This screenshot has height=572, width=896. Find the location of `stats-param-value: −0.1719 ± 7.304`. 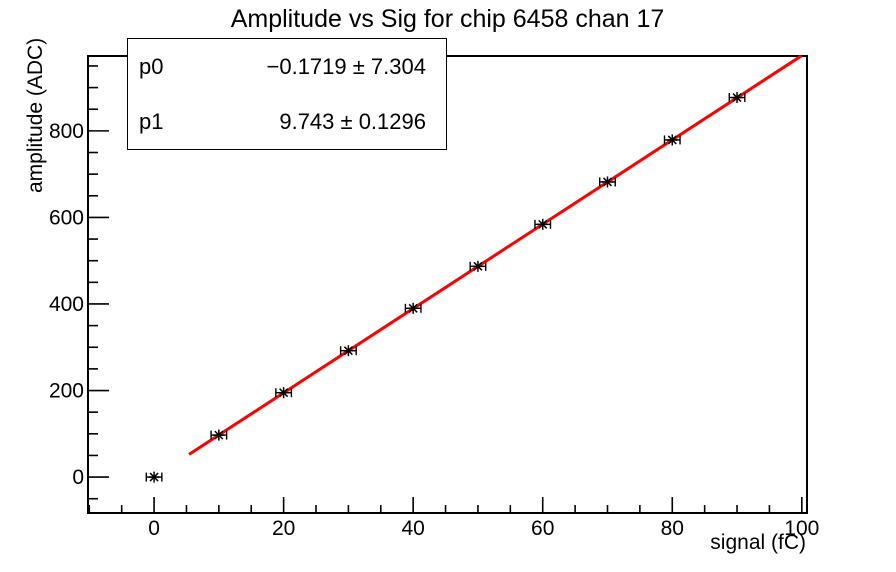

stats-param-value: −0.1719 ± 7.304 is located at coordinates (346, 66).